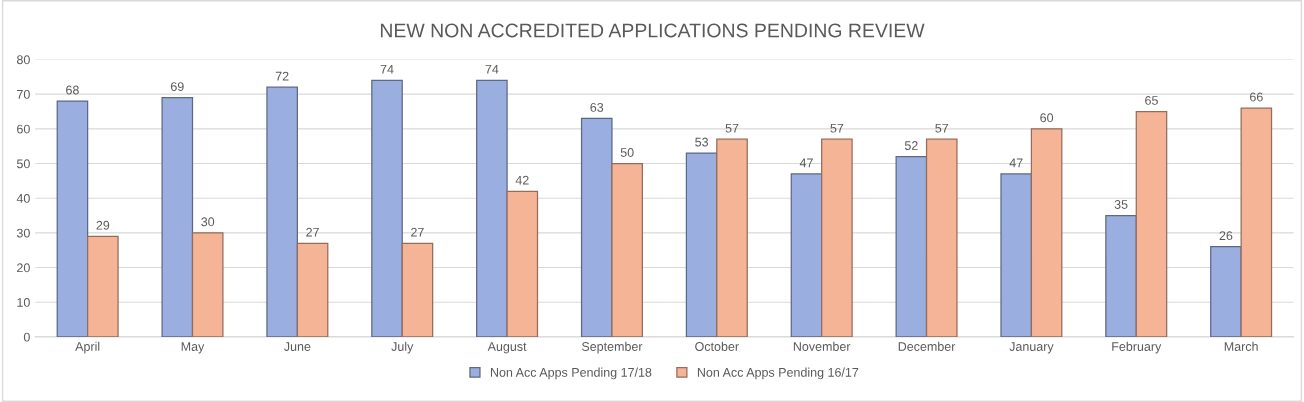 The width and height of the screenshot is (1304, 402). Describe the element at coordinates (571, 373) in the screenshot. I see `legend-label: Non Acc Apps Pending 17/18` at that location.